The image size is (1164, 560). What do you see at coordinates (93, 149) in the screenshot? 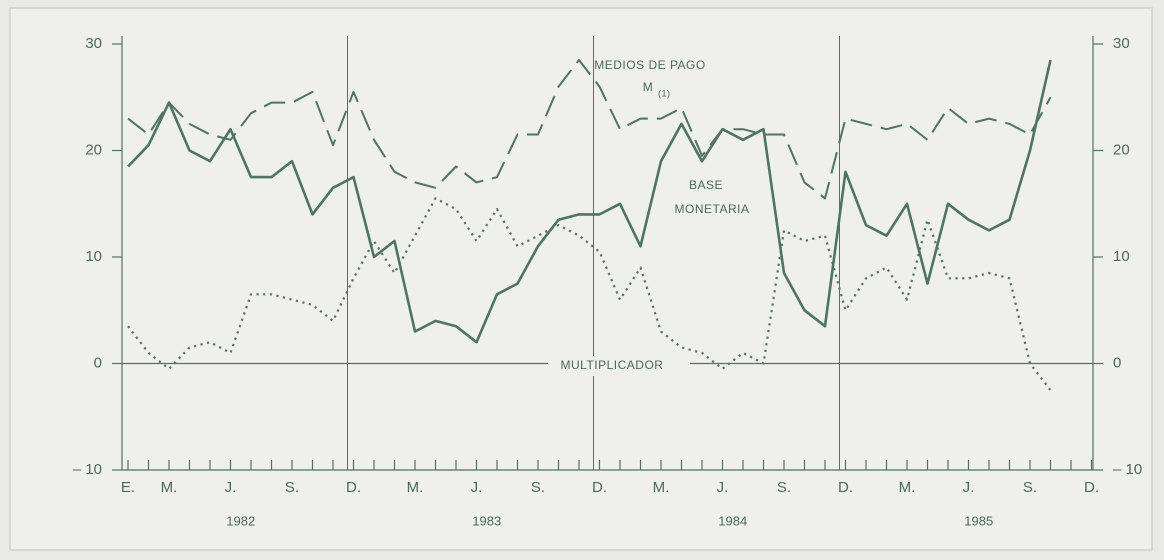
I see `y-tick-label: 20` at bounding box center [93, 149].